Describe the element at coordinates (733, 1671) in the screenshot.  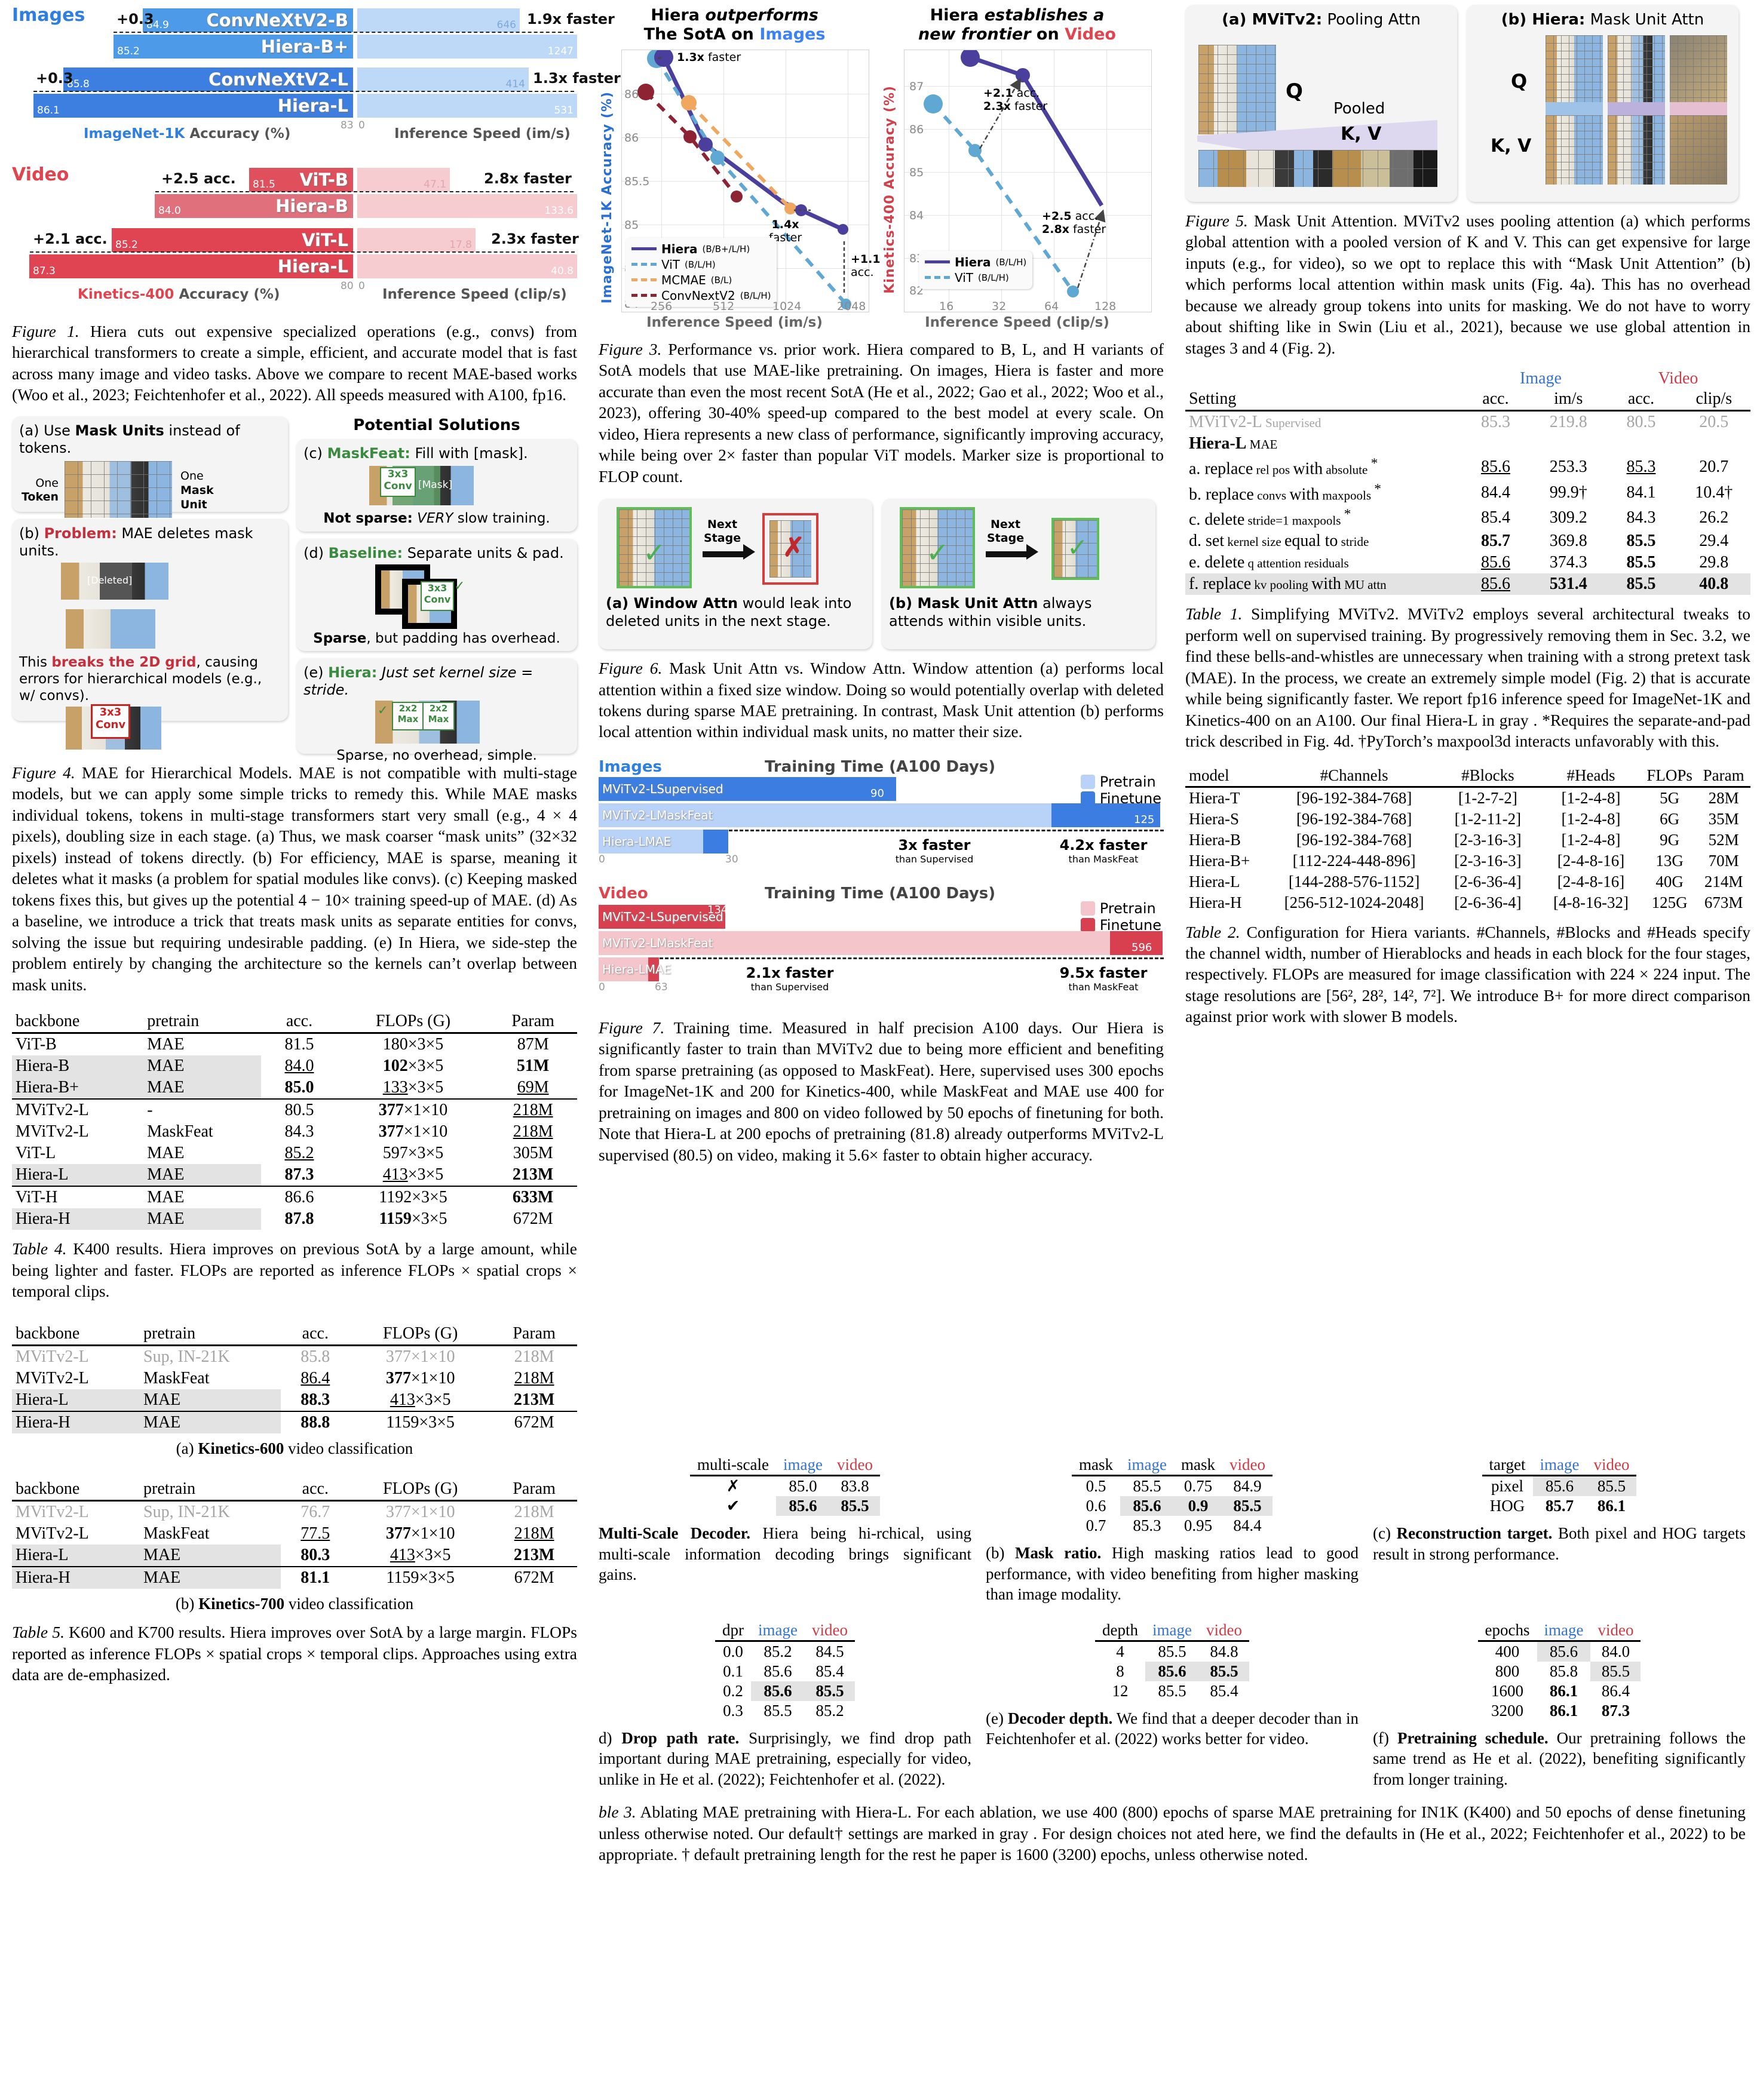
I see `table-cell: 0.1` at that location.